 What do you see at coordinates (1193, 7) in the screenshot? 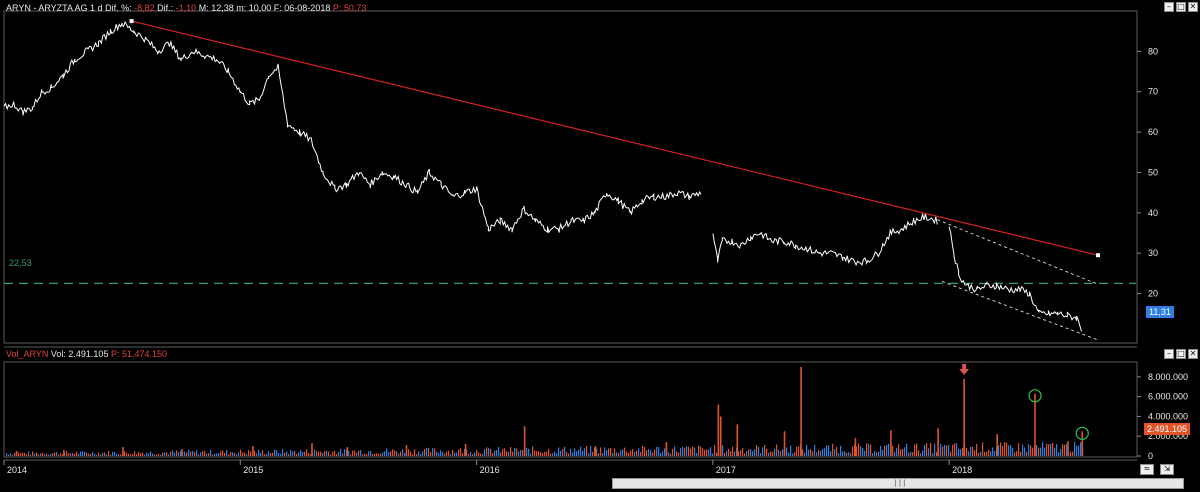
I see `price-close-button: ✕` at bounding box center [1193, 7].